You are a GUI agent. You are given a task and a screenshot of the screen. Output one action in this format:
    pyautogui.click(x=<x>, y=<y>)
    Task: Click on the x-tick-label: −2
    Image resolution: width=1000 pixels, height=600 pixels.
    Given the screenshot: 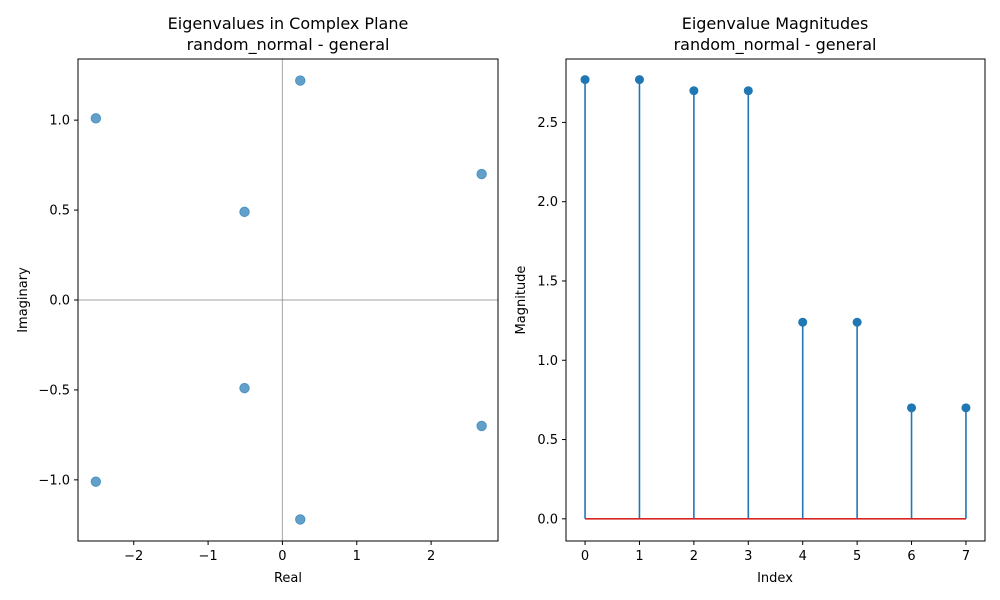 What is the action you would take?
    pyautogui.click(x=133, y=556)
    